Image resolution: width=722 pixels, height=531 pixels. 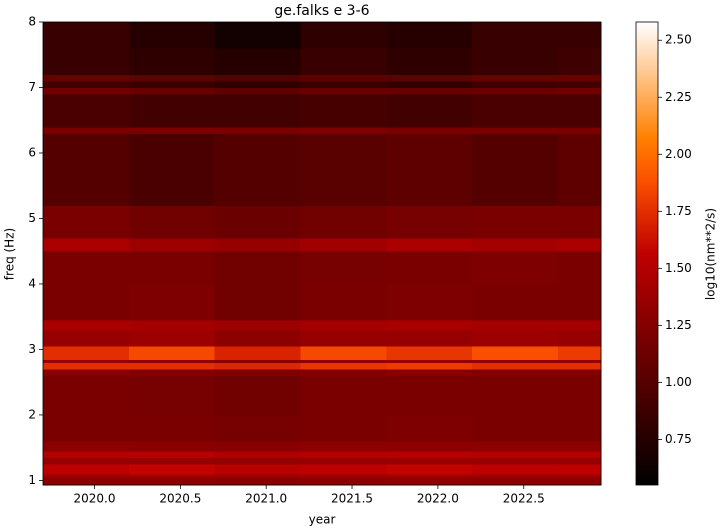 What do you see at coordinates (32, 152) in the screenshot?
I see `y-tick-label: 6` at bounding box center [32, 152].